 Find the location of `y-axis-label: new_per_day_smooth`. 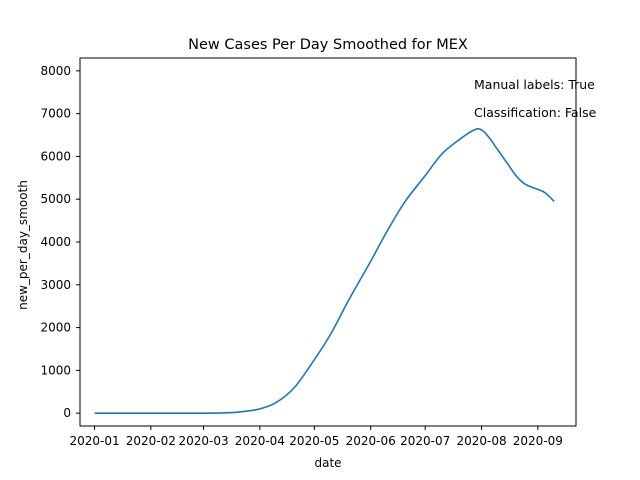

y-axis-label: new_per_day_smooth is located at coordinates (23, 245).